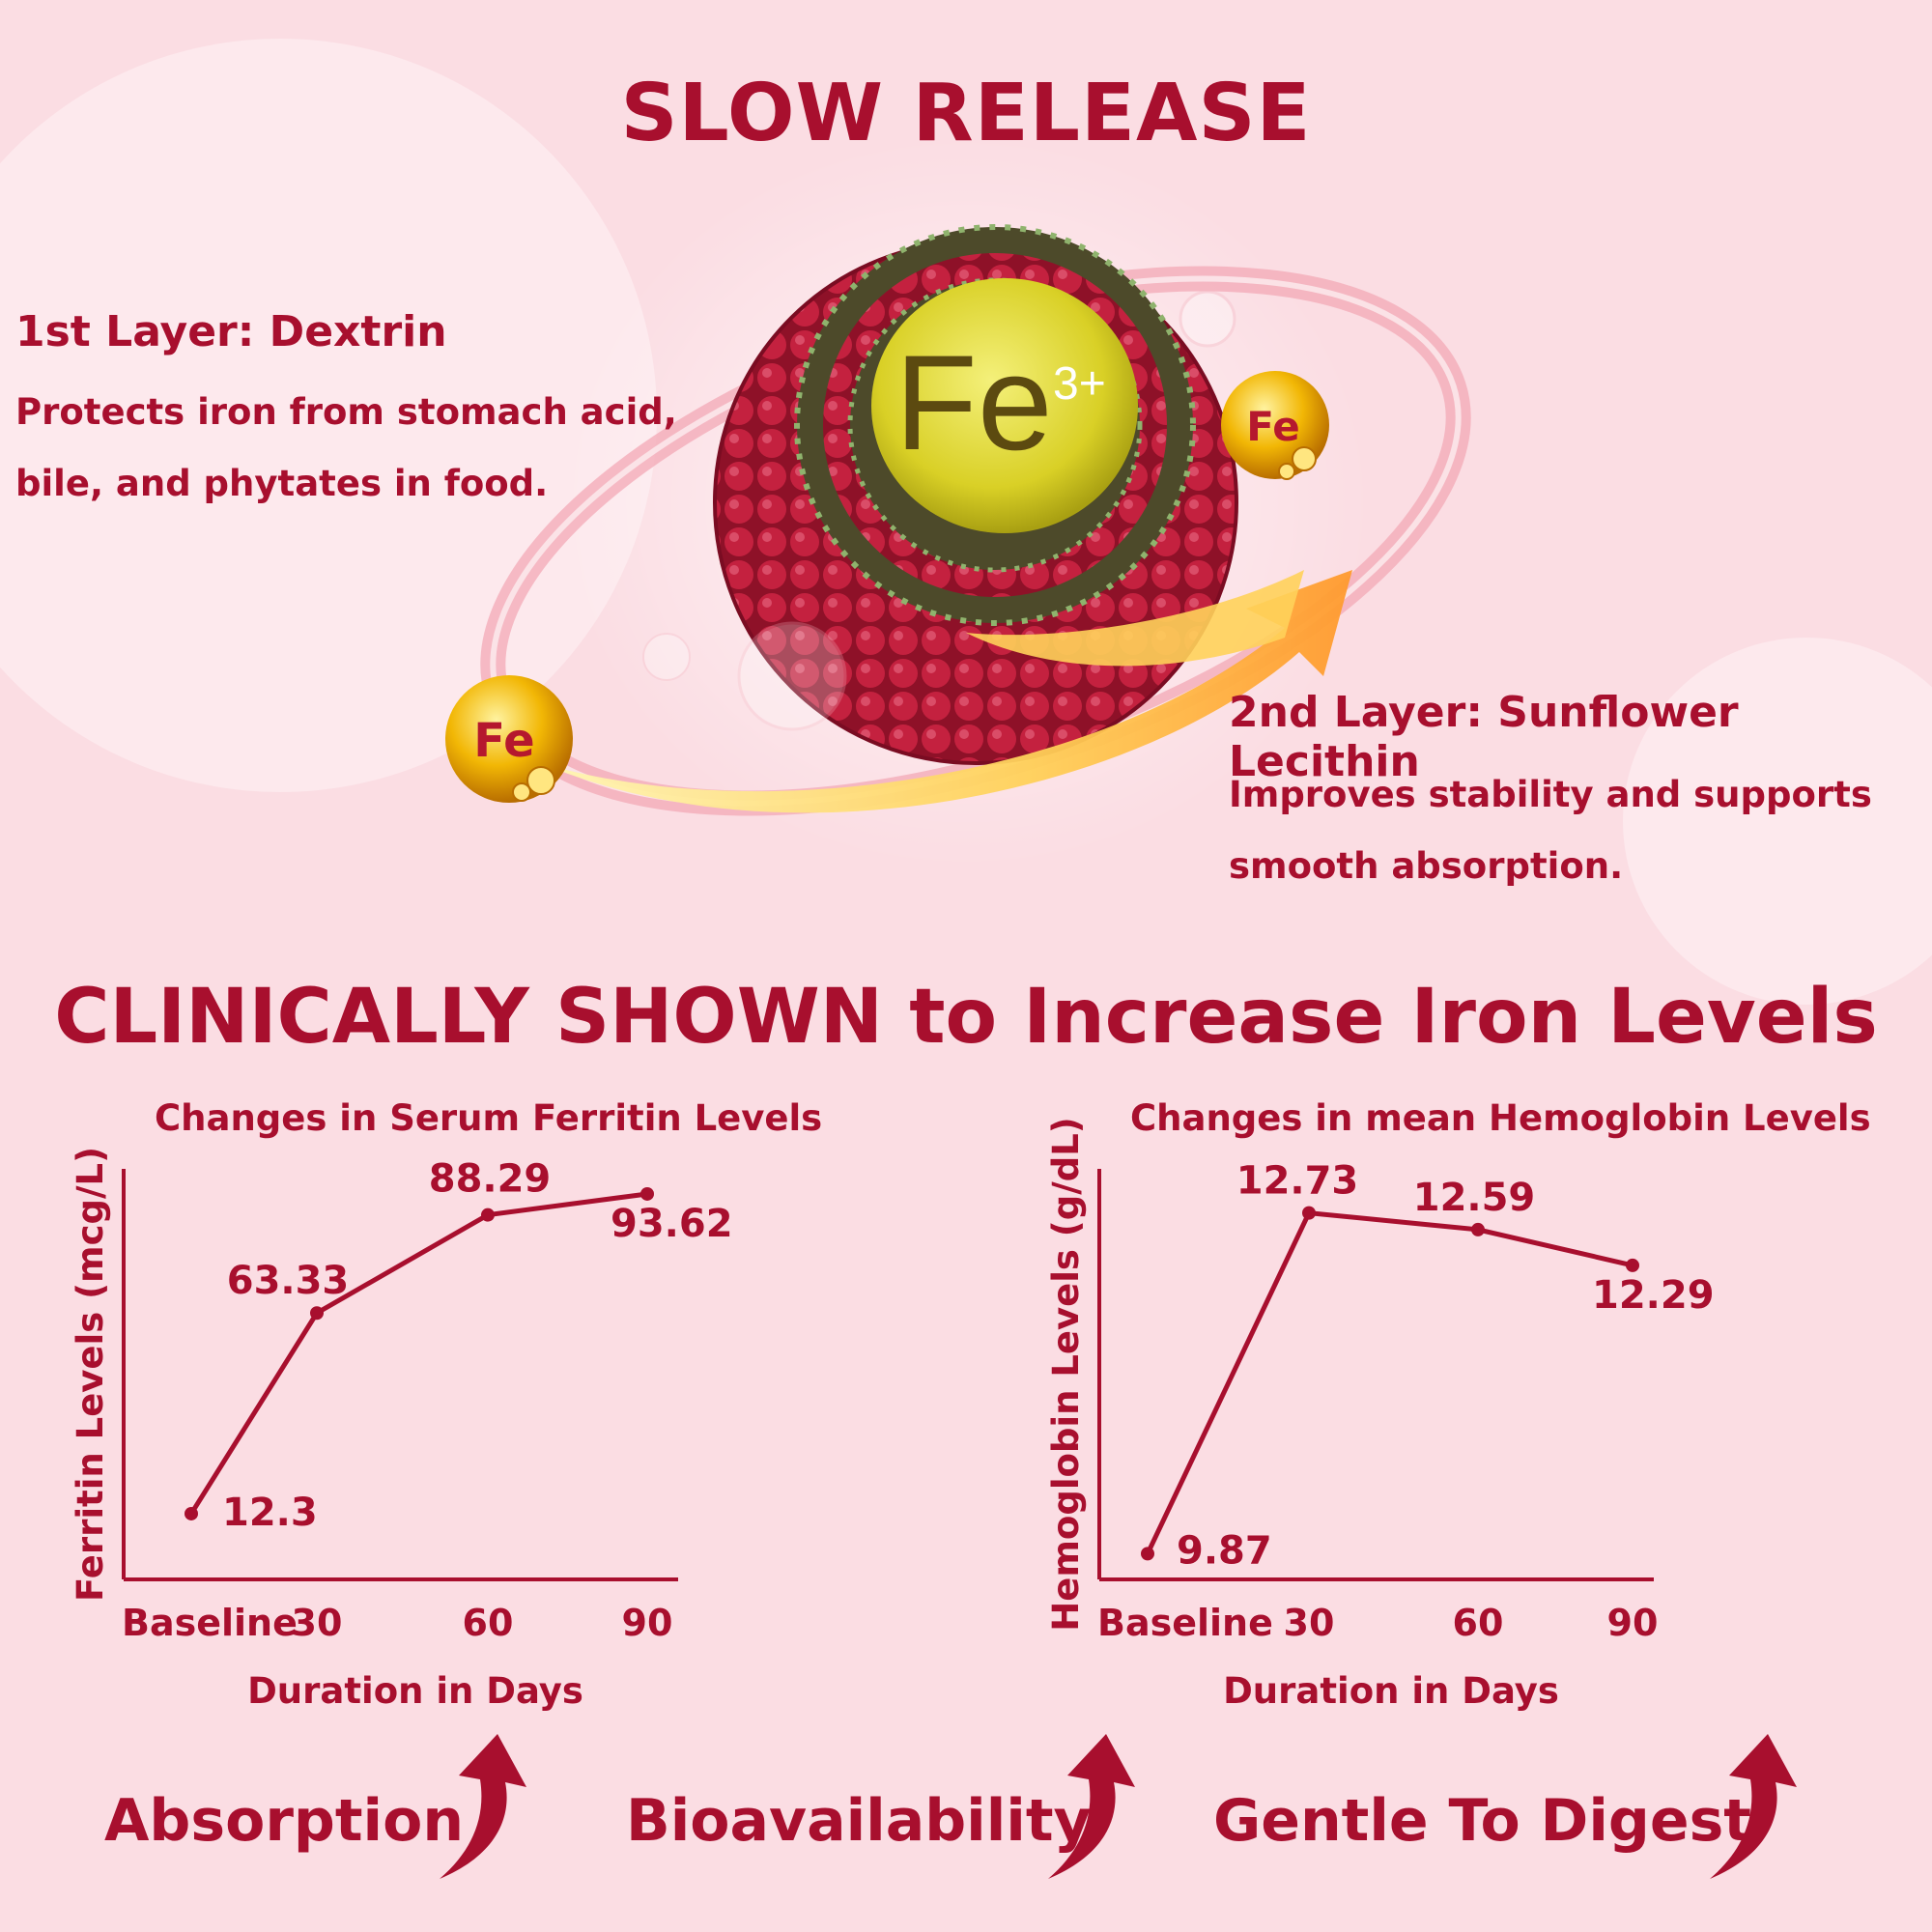 This screenshot has height=1932, width=1932. Describe the element at coordinates (231, 331) in the screenshot. I see `layer-1-heading: 1st Layer: Dextrin` at that location.